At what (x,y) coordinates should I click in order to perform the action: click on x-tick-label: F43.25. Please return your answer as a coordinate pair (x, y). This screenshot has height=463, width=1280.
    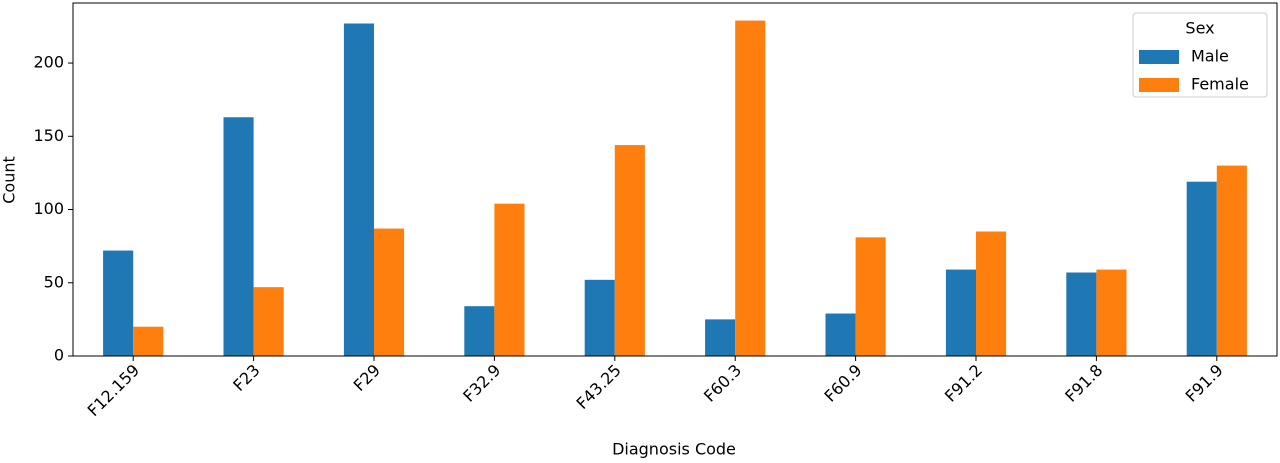
    Looking at the image, I should click on (598, 387).